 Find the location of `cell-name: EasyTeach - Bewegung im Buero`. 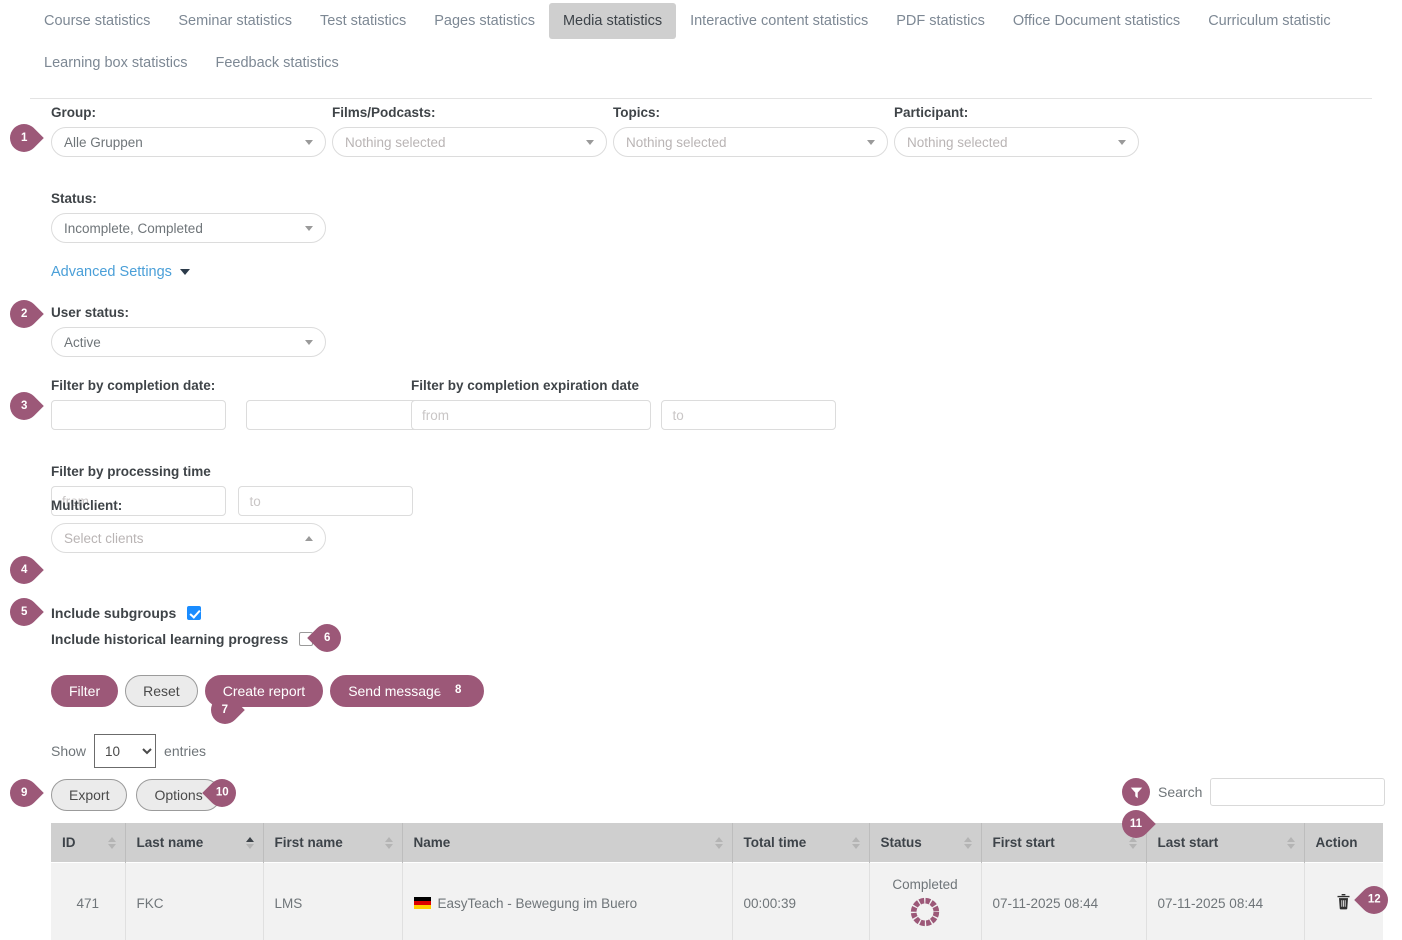

cell-name: EasyTeach - Bewegung im Buero is located at coordinates (567, 901).